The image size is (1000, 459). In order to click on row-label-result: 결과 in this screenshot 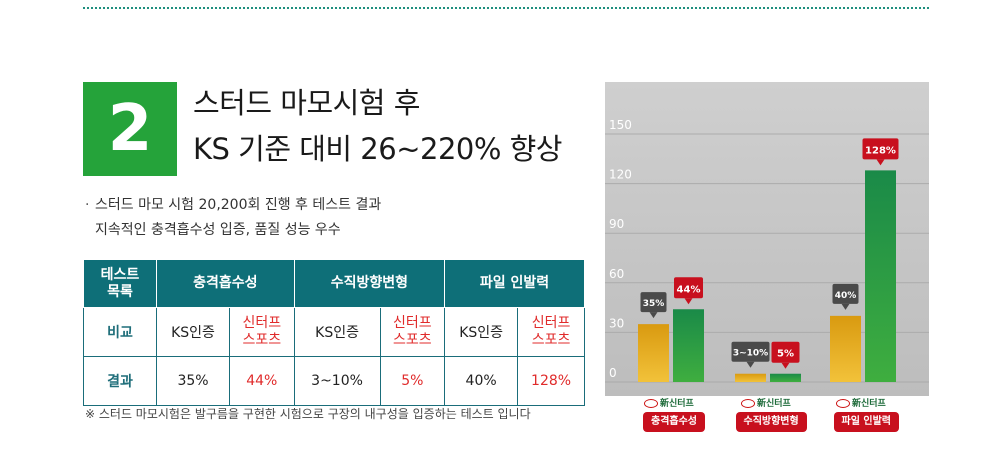, I will do `click(120, 381)`.